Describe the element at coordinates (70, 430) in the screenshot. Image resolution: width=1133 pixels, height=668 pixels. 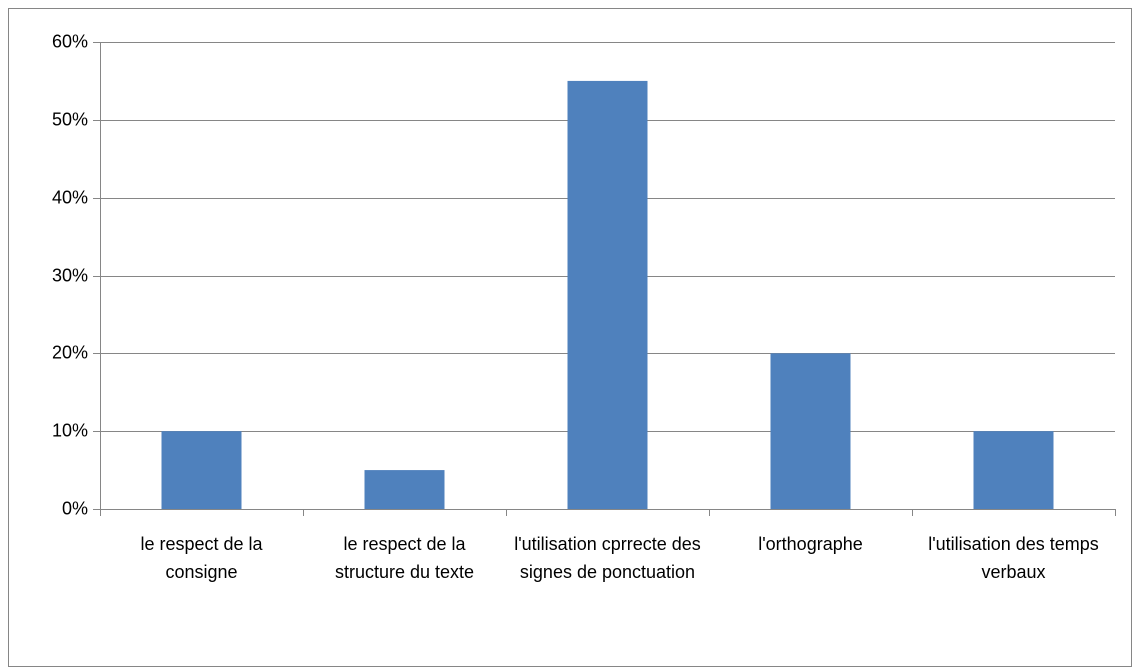
I see `y-tick-label: 10%` at that location.